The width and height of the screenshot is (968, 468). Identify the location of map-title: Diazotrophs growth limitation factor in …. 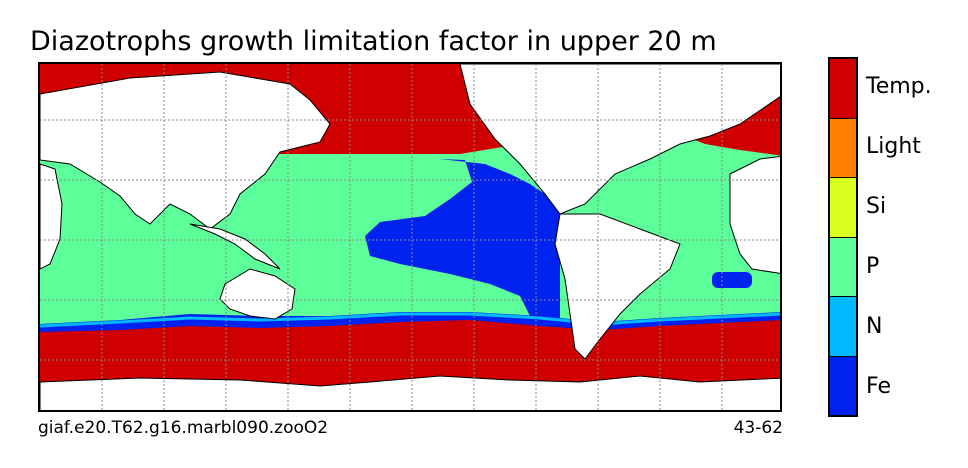
(373, 41).